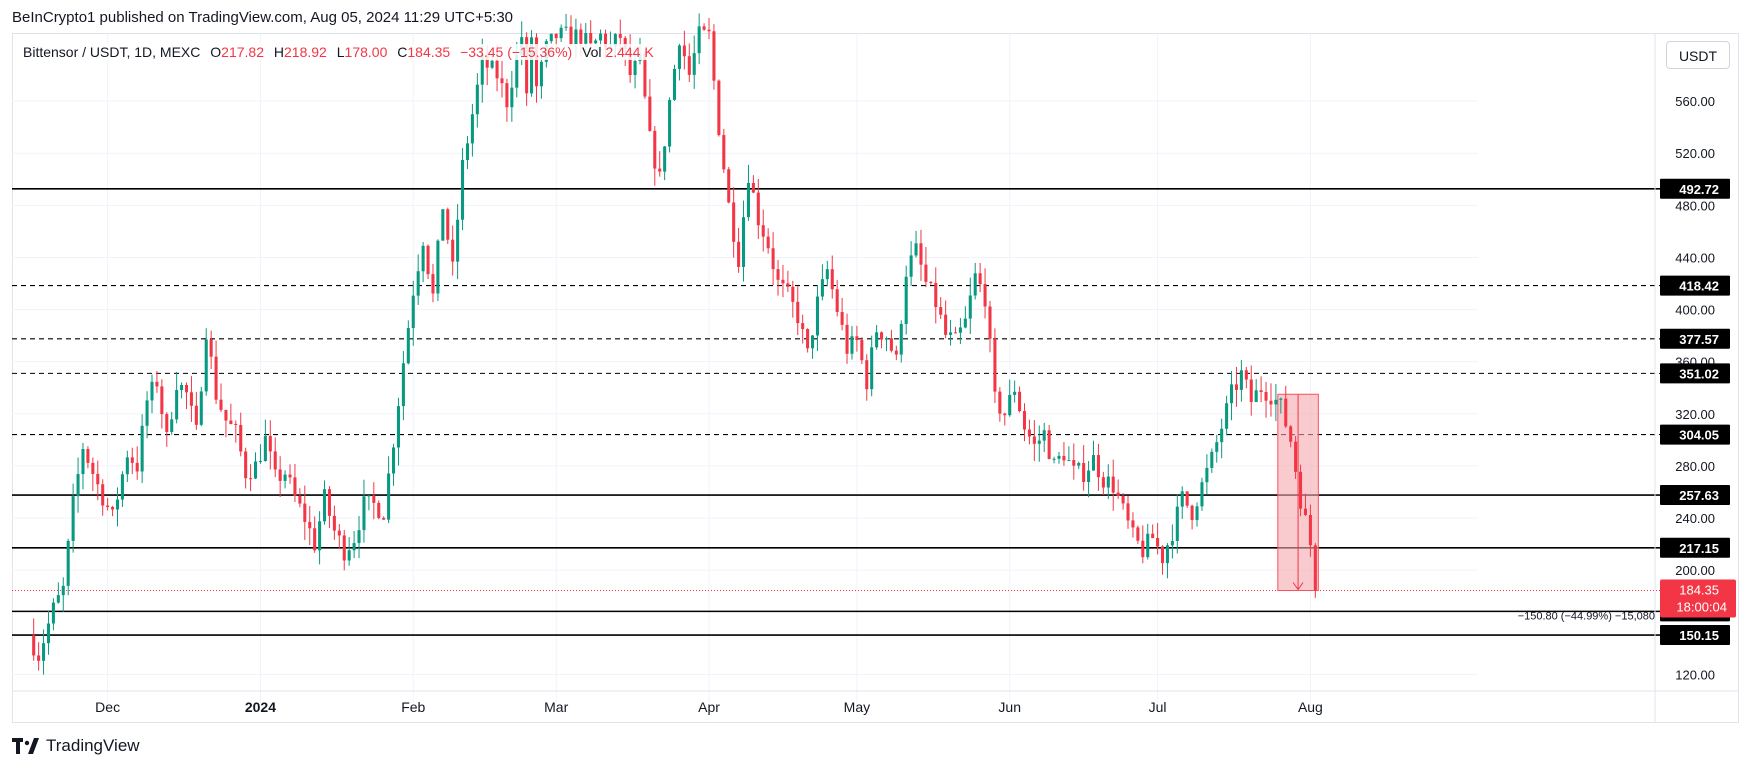  I want to click on tradingview-logo: TradingView, so click(76, 746).